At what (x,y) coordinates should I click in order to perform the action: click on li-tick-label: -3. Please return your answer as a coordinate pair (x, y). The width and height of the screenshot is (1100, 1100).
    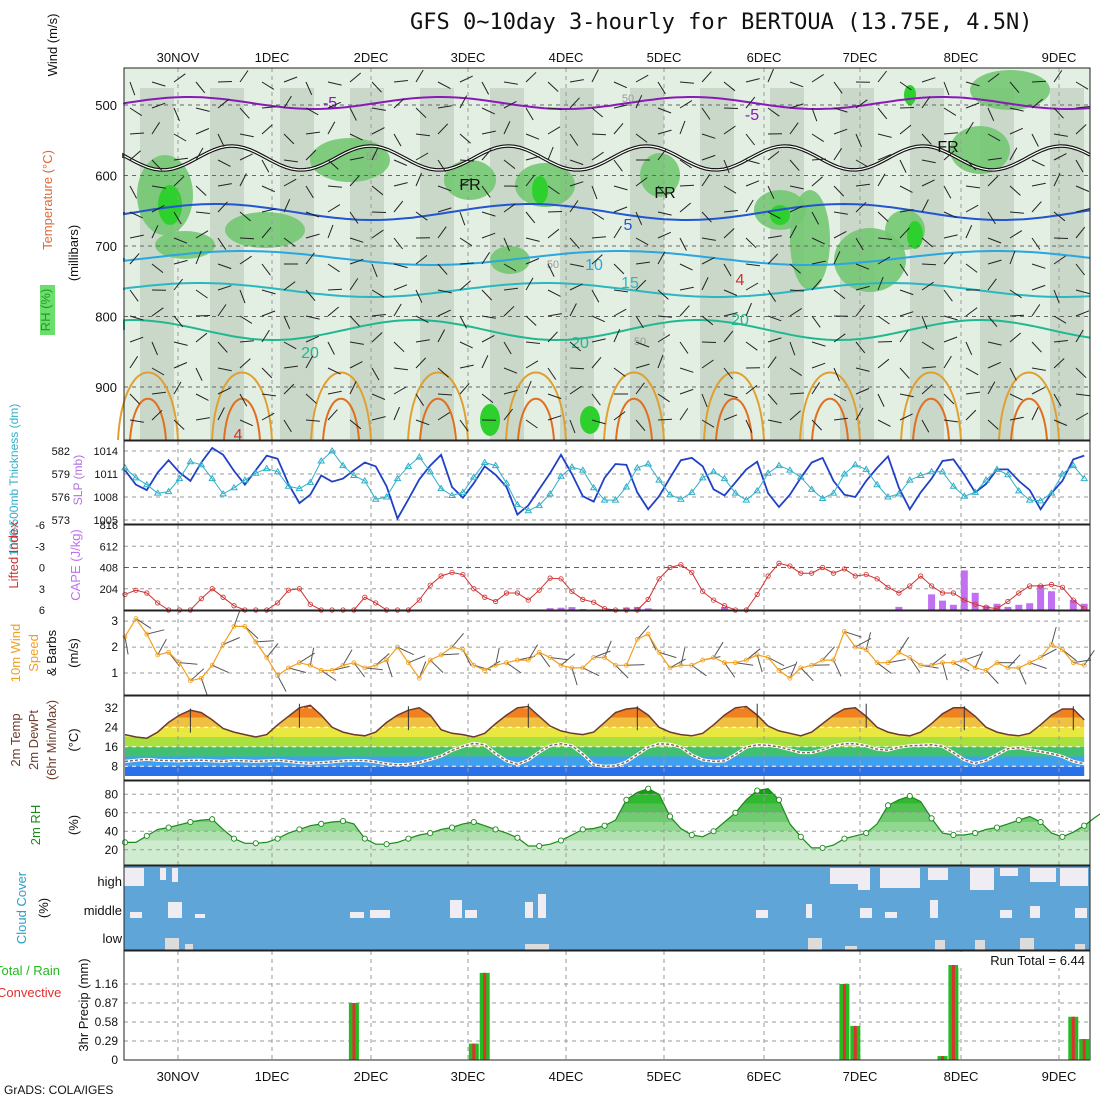
    Looking at the image, I should click on (40, 547).